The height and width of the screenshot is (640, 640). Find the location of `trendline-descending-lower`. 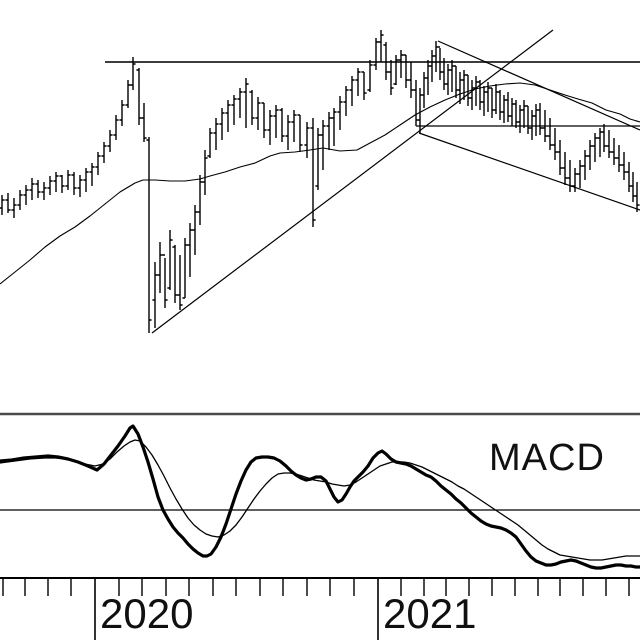

trendline-descending-lower is located at coordinates (529, 171).